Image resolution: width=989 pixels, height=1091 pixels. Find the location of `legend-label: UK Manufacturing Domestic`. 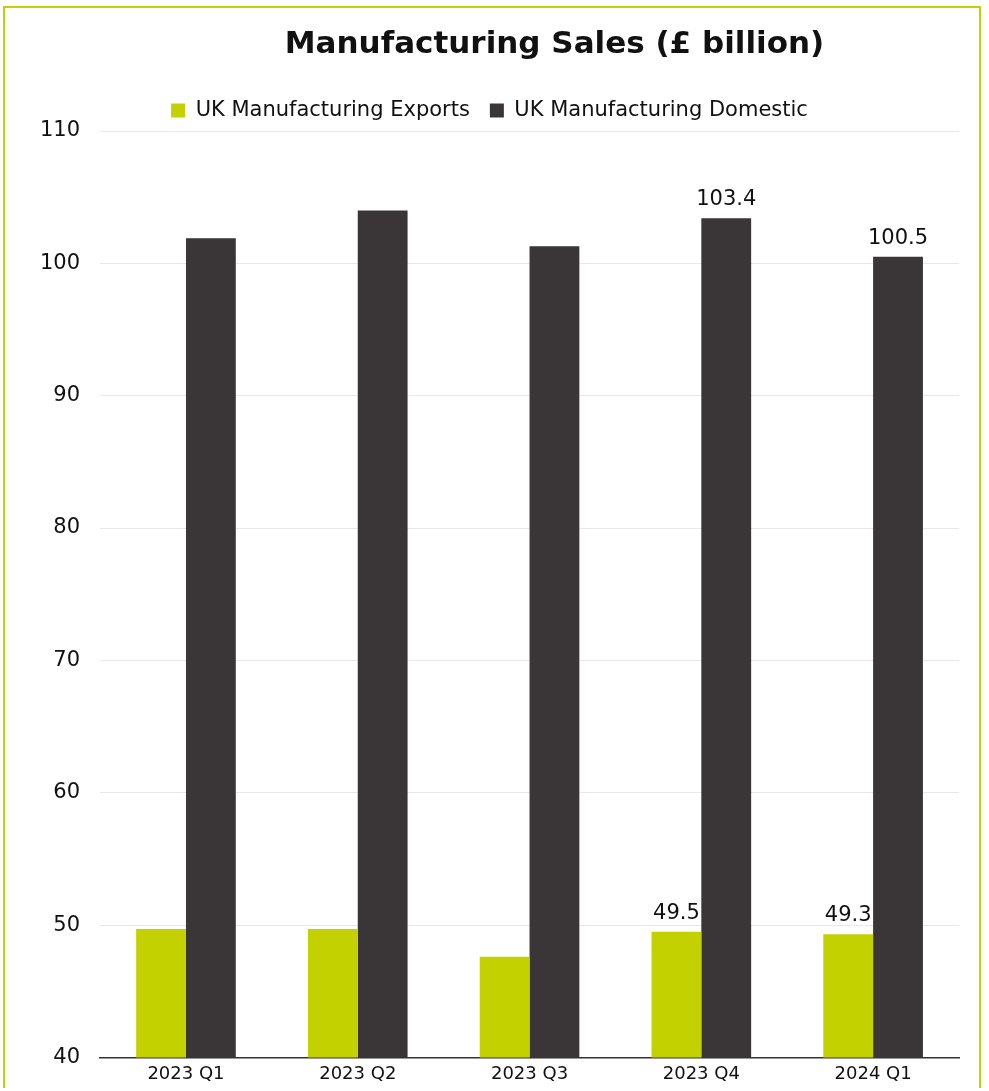

legend-label: UK Manufacturing Domestic is located at coordinates (661, 108).